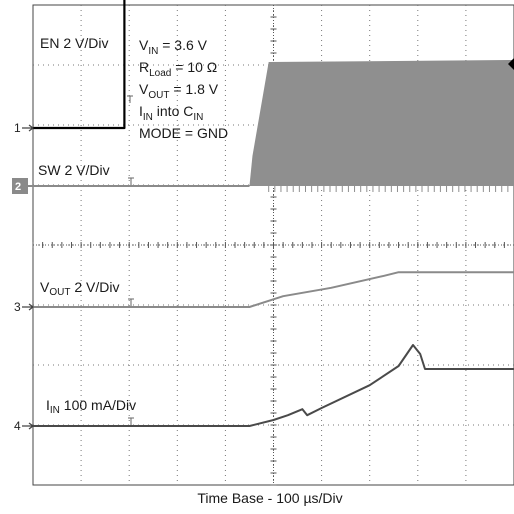 This screenshot has height=514, width=514. I want to click on ch3-trace, so click(273, 289).